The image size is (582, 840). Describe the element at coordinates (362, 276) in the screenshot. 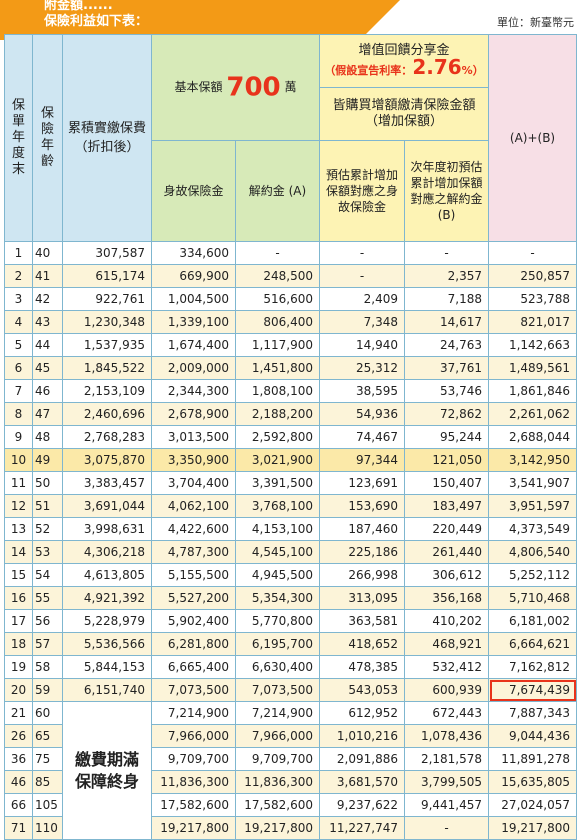

I see `cell-est-death-benefit: -` at that location.